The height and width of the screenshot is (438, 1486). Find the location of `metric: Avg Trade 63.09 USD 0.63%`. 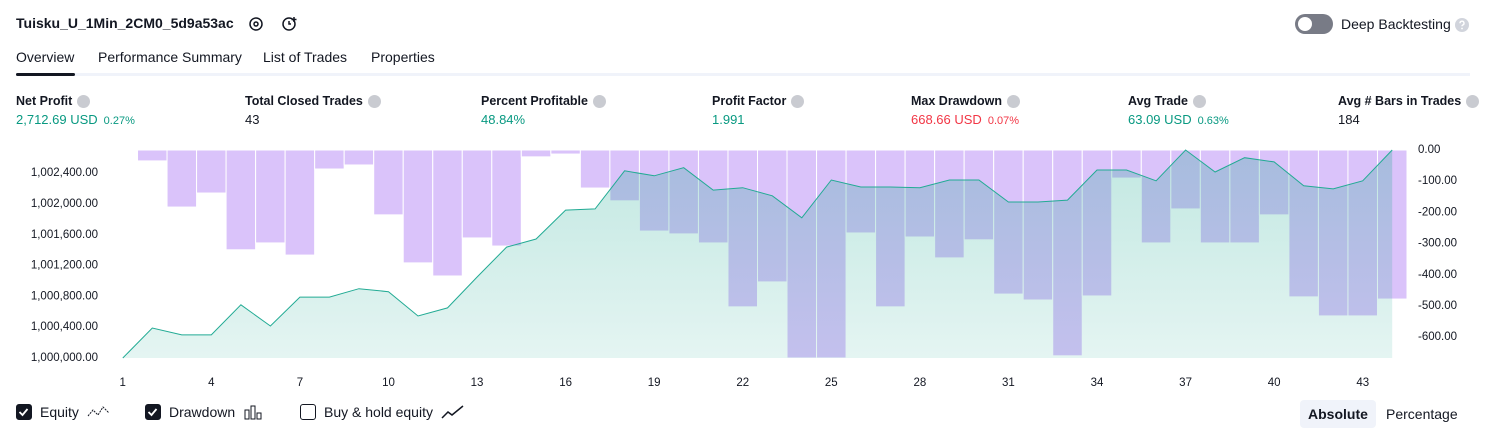

metric: Avg Trade 63.09 USD 0.63% is located at coordinates (1178, 110).